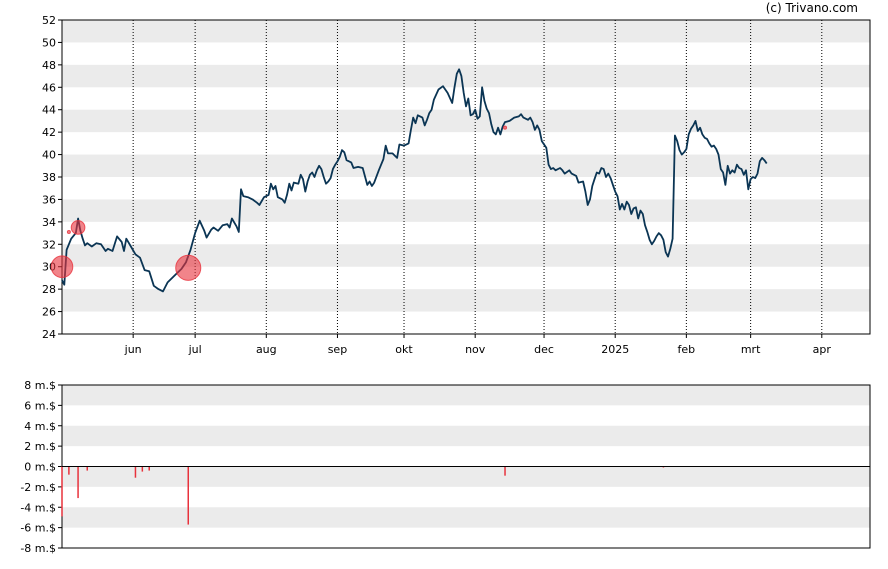 The height and width of the screenshot is (569, 888). I want to click on month-tick-label: jun, so click(133, 349).